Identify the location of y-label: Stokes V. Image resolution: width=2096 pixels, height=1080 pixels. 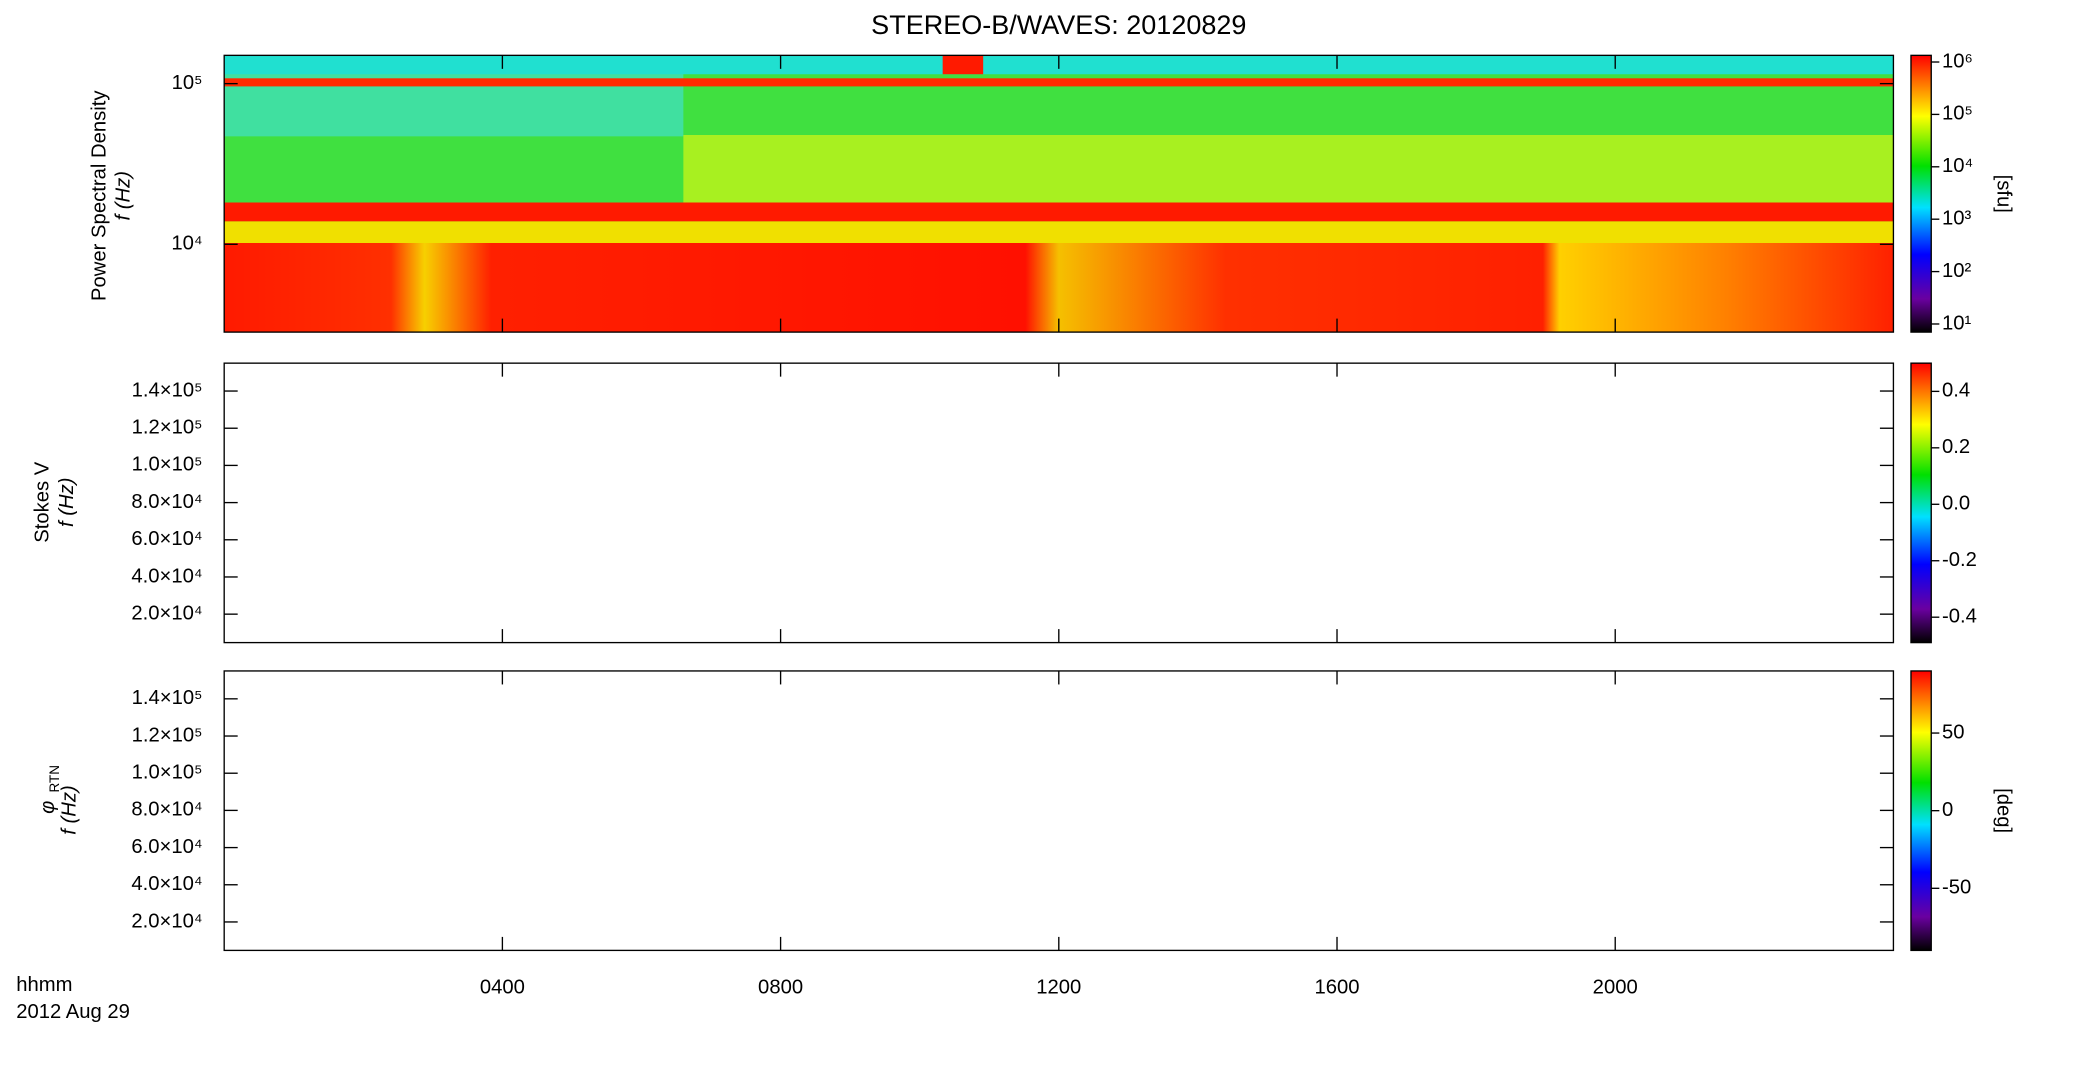
(43, 502).